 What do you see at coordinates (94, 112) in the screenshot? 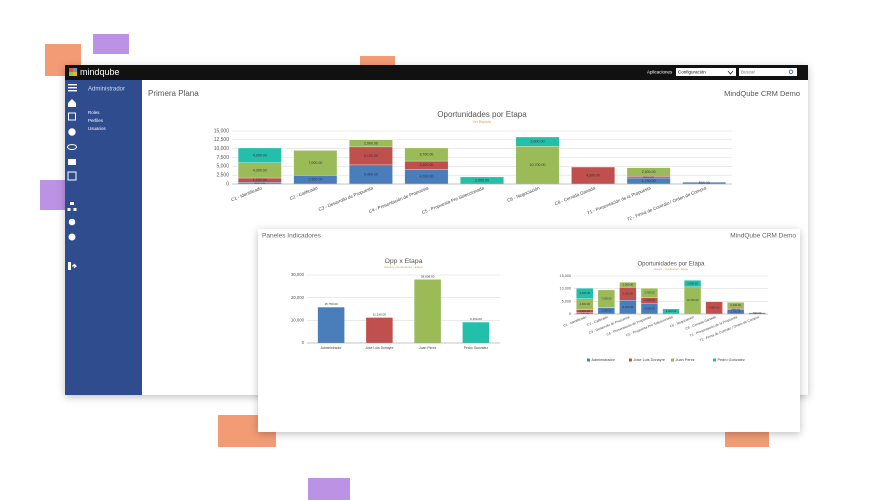
I see `menu-item: Roles` at bounding box center [94, 112].